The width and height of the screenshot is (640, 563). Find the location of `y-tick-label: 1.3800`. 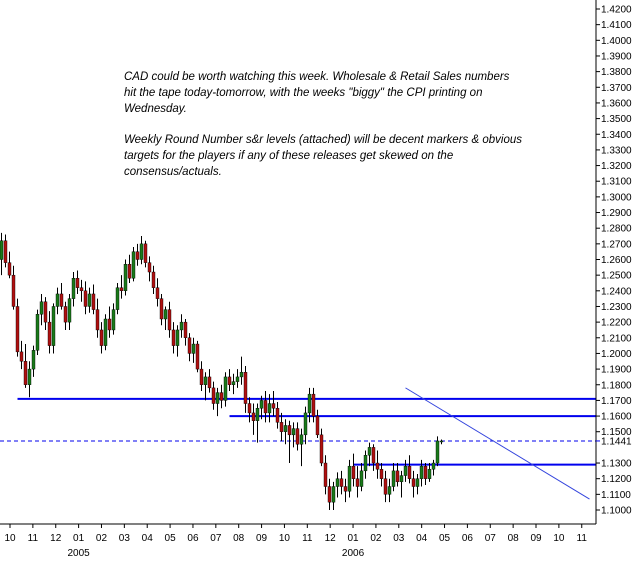

y-tick-label: 1.3800 is located at coordinates (616, 72).